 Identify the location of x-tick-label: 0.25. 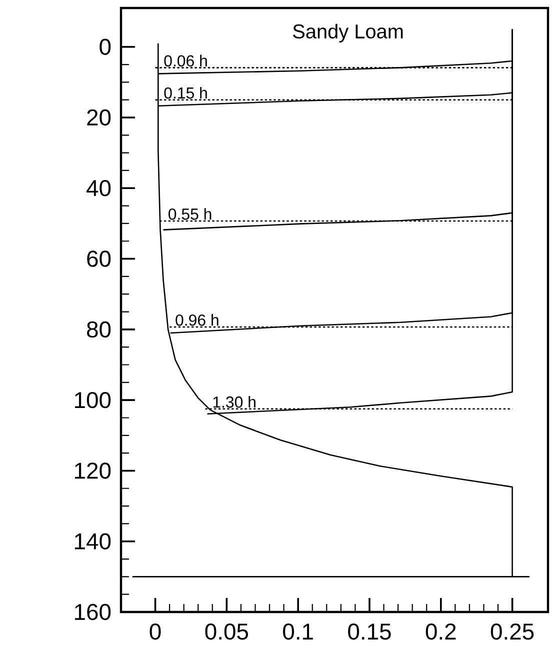
(512, 631).